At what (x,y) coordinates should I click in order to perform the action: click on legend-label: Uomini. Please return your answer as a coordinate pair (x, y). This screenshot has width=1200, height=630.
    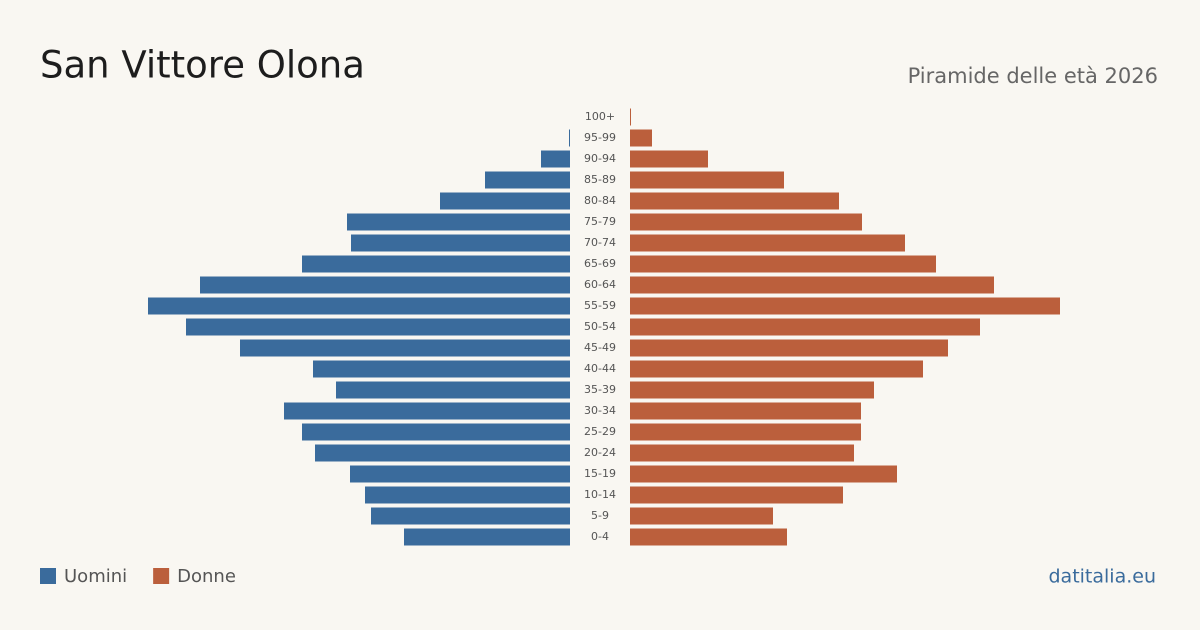
    Looking at the image, I should click on (95, 576).